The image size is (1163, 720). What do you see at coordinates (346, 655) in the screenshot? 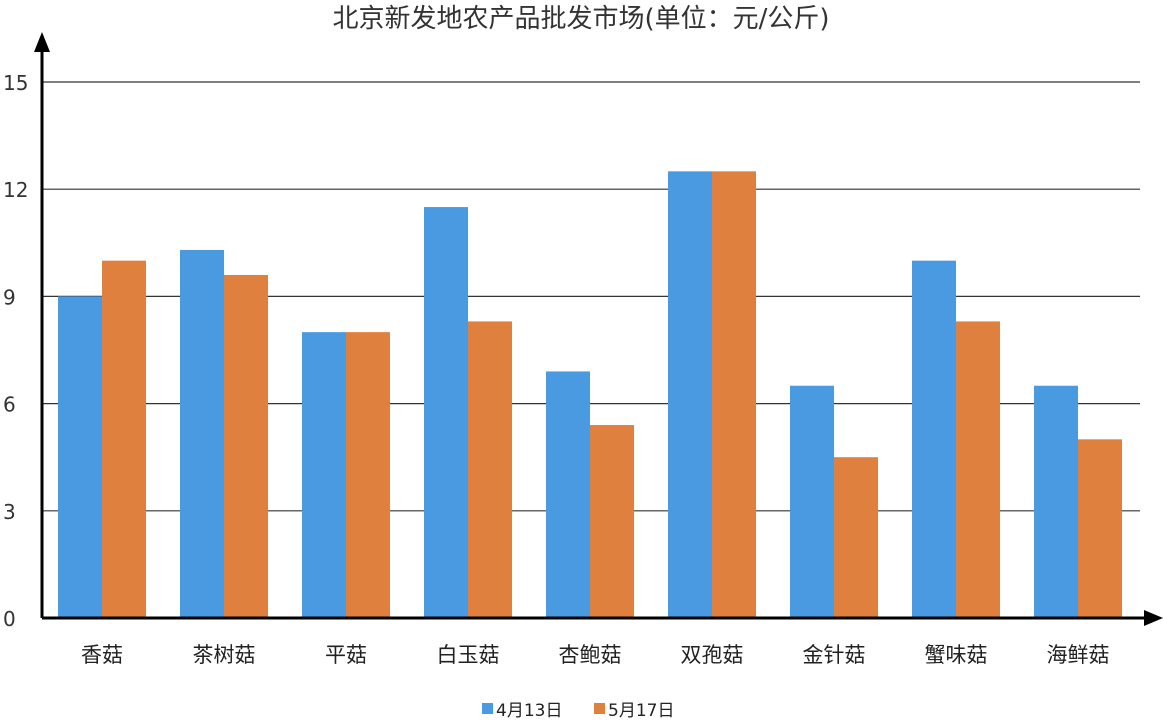
I see `x-tick-label: 平菇` at bounding box center [346, 655].